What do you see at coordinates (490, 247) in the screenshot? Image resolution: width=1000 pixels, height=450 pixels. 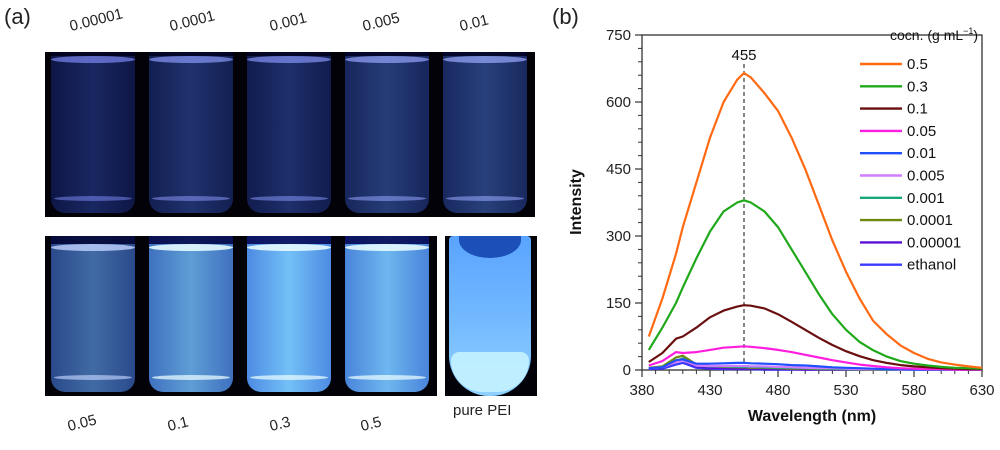 I see `pure-pei-tube-top` at bounding box center [490, 247].